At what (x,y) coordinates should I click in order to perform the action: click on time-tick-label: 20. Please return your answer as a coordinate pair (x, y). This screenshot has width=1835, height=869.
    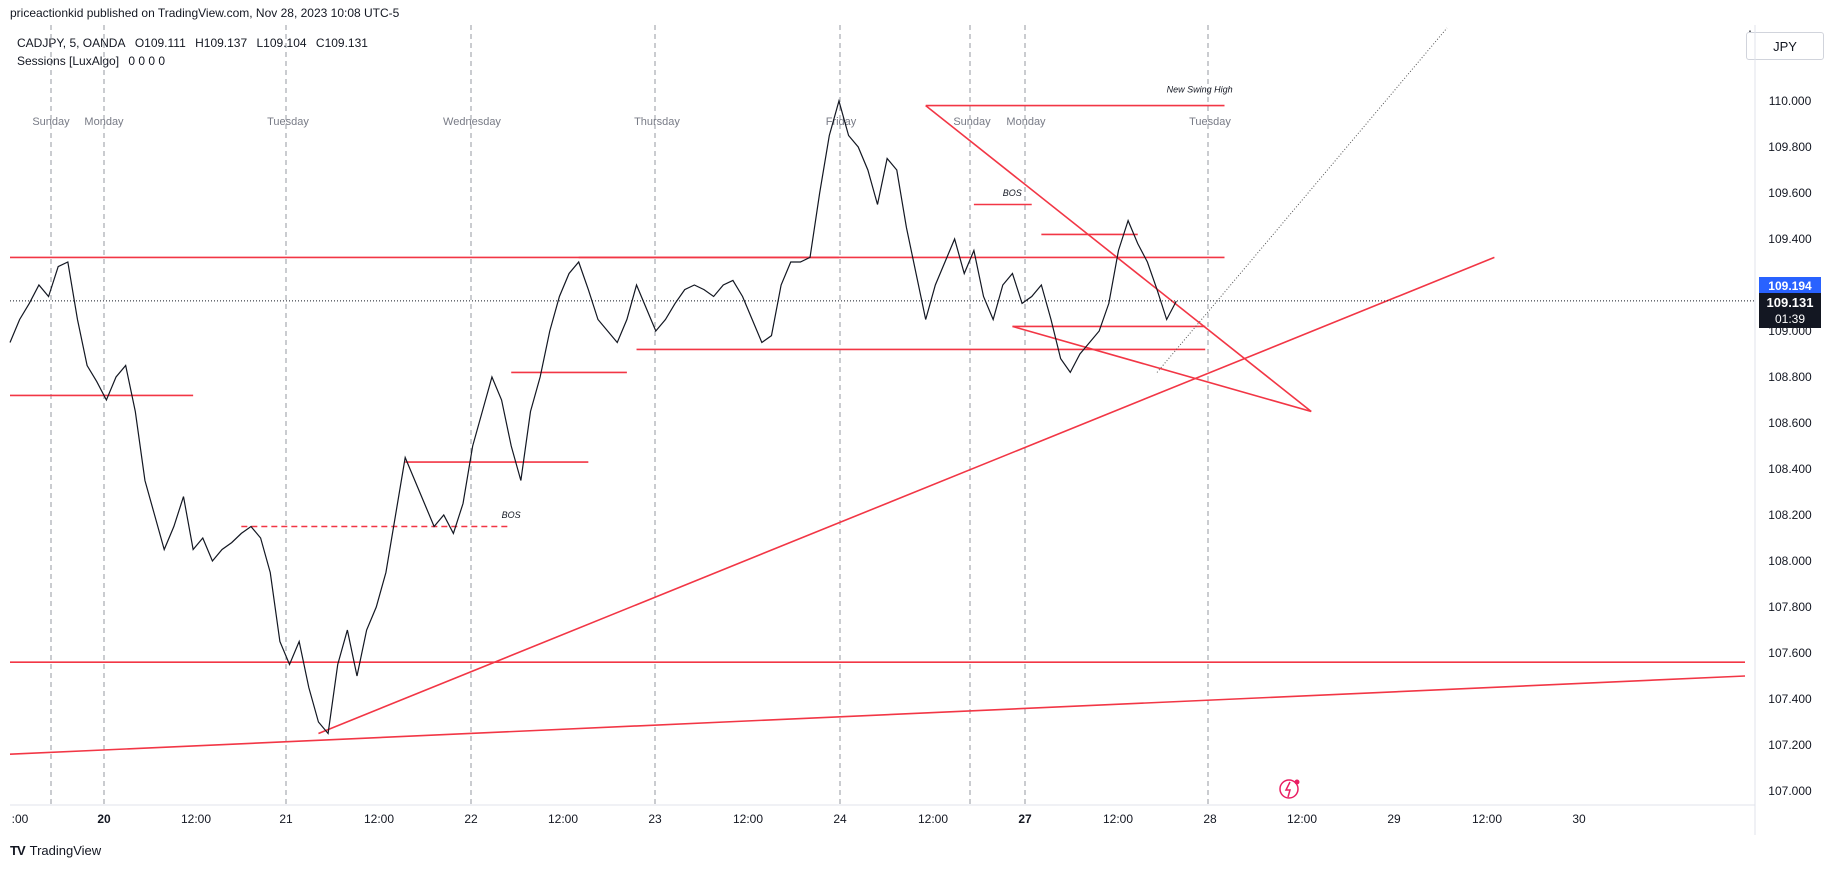
    Looking at the image, I should click on (104, 819).